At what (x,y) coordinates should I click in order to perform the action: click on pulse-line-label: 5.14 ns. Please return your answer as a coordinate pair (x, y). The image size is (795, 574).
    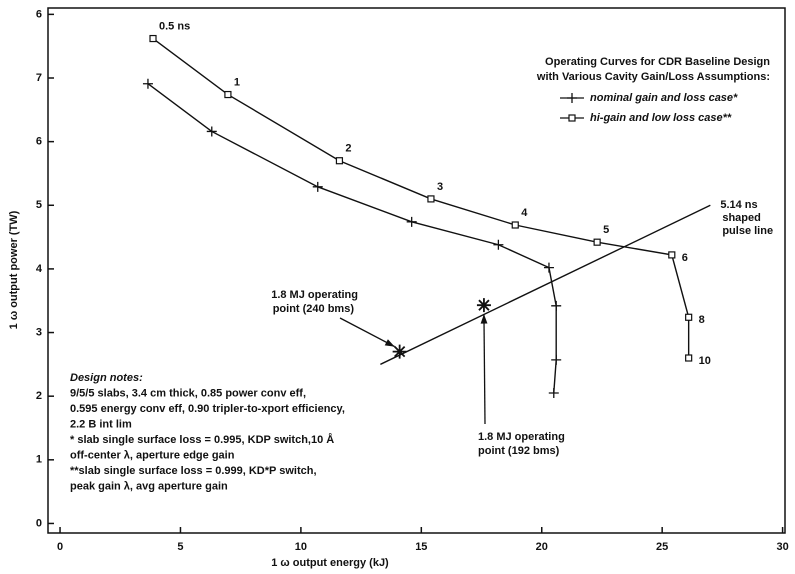
    Looking at the image, I should click on (738, 205).